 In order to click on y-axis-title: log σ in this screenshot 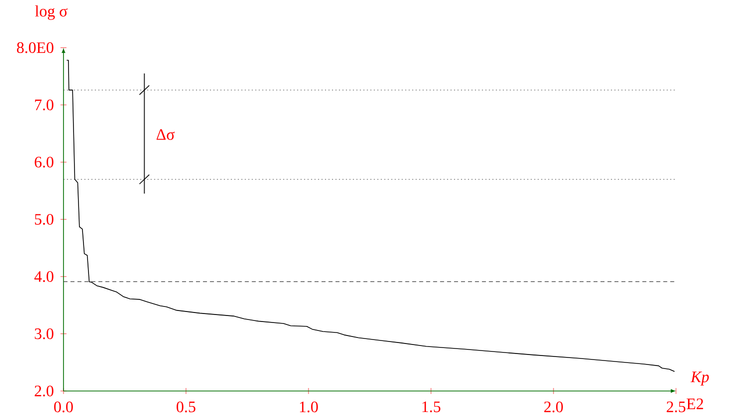, I will do `click(51, 12)`.